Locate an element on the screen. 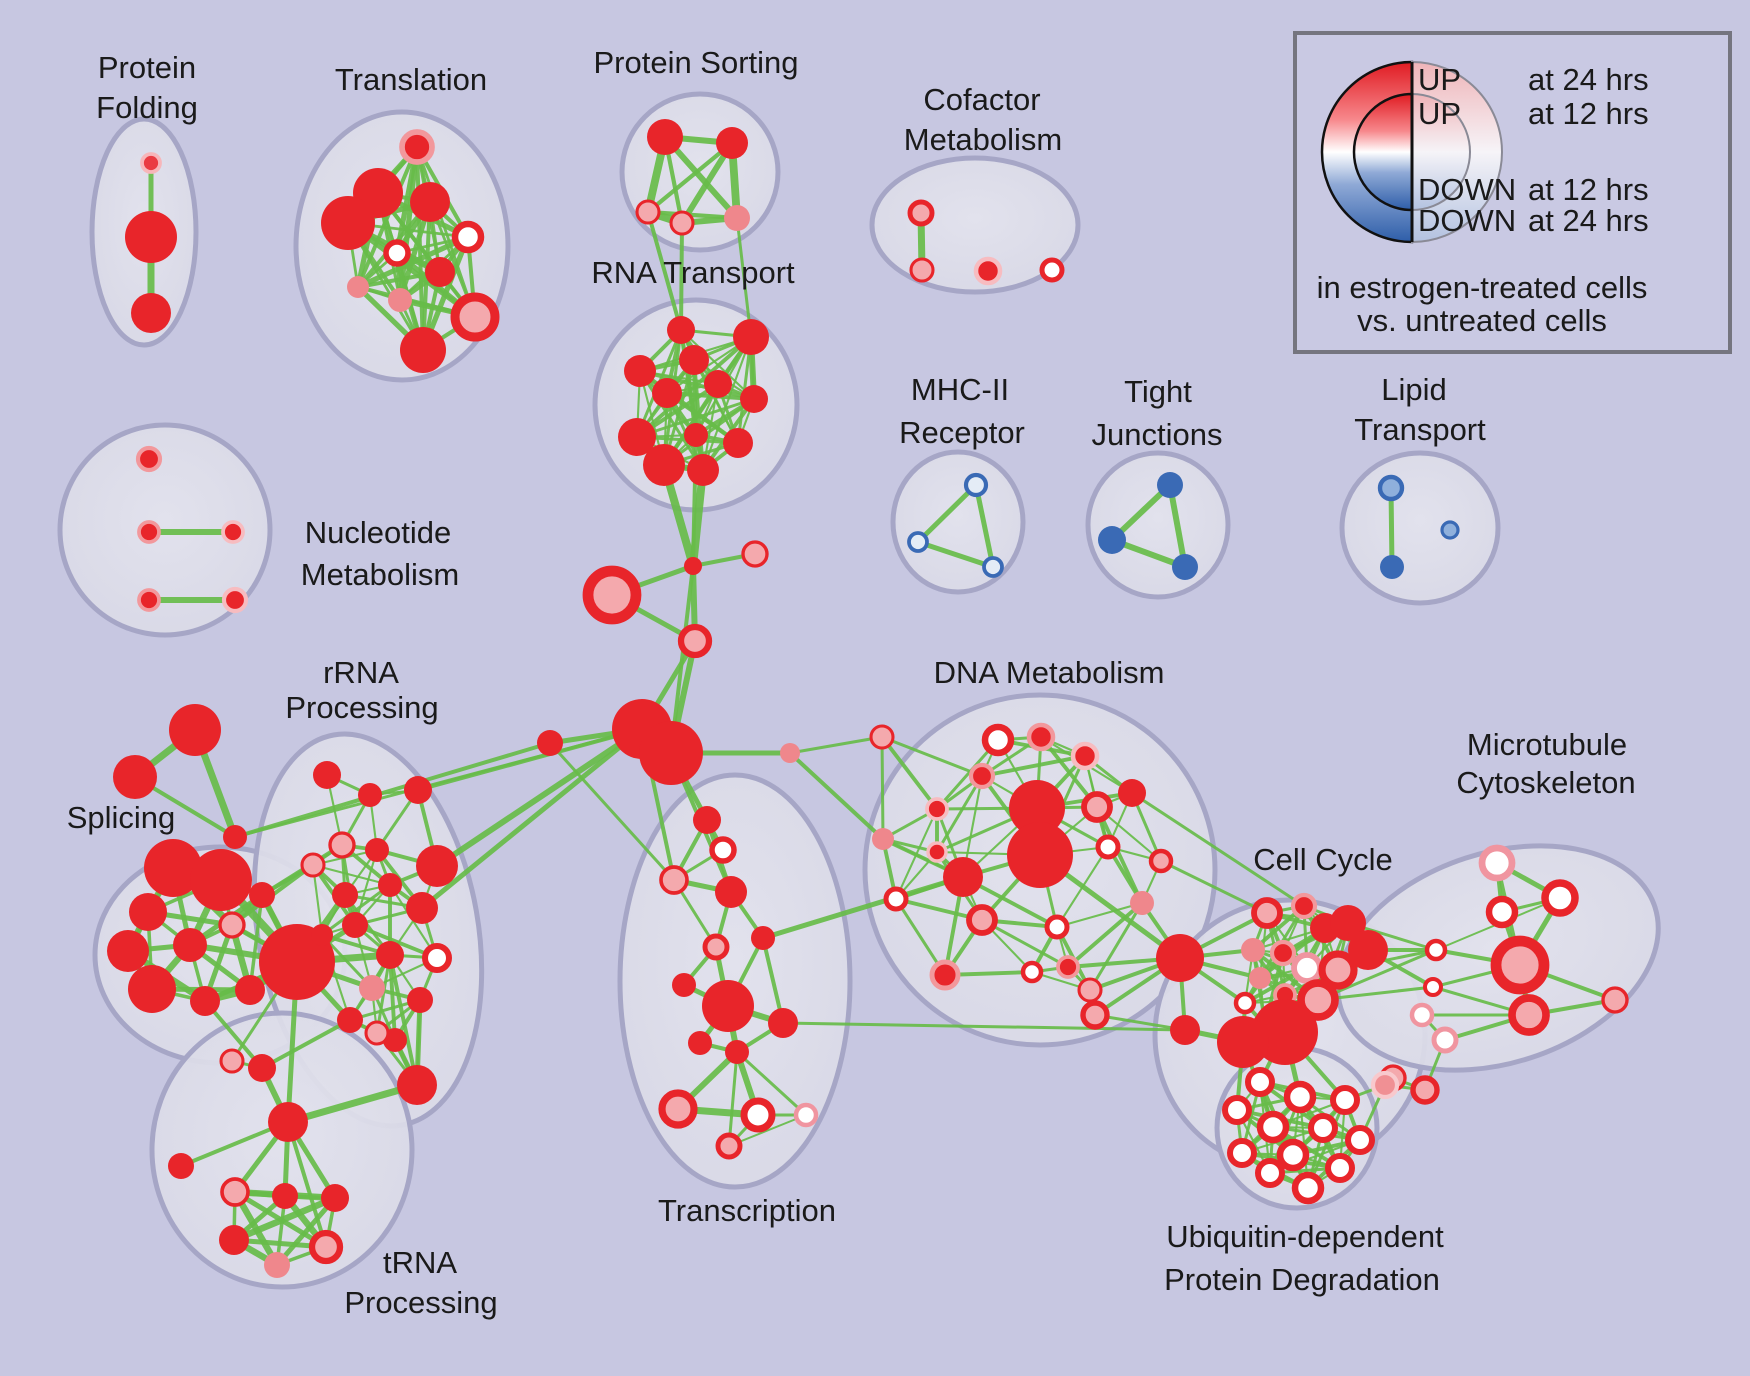 The image size is (1750, 1376). node-txc is located at coordinates (758, 1115).